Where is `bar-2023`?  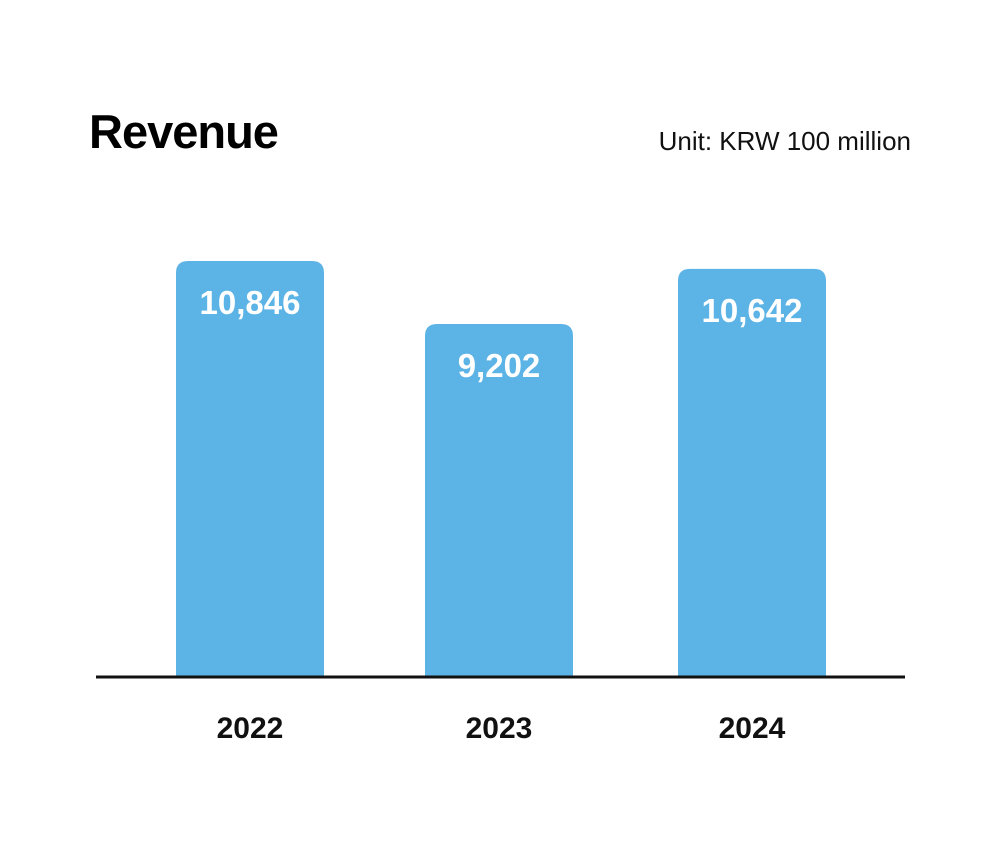
bar-2023 is located at coordinates (499, 500).